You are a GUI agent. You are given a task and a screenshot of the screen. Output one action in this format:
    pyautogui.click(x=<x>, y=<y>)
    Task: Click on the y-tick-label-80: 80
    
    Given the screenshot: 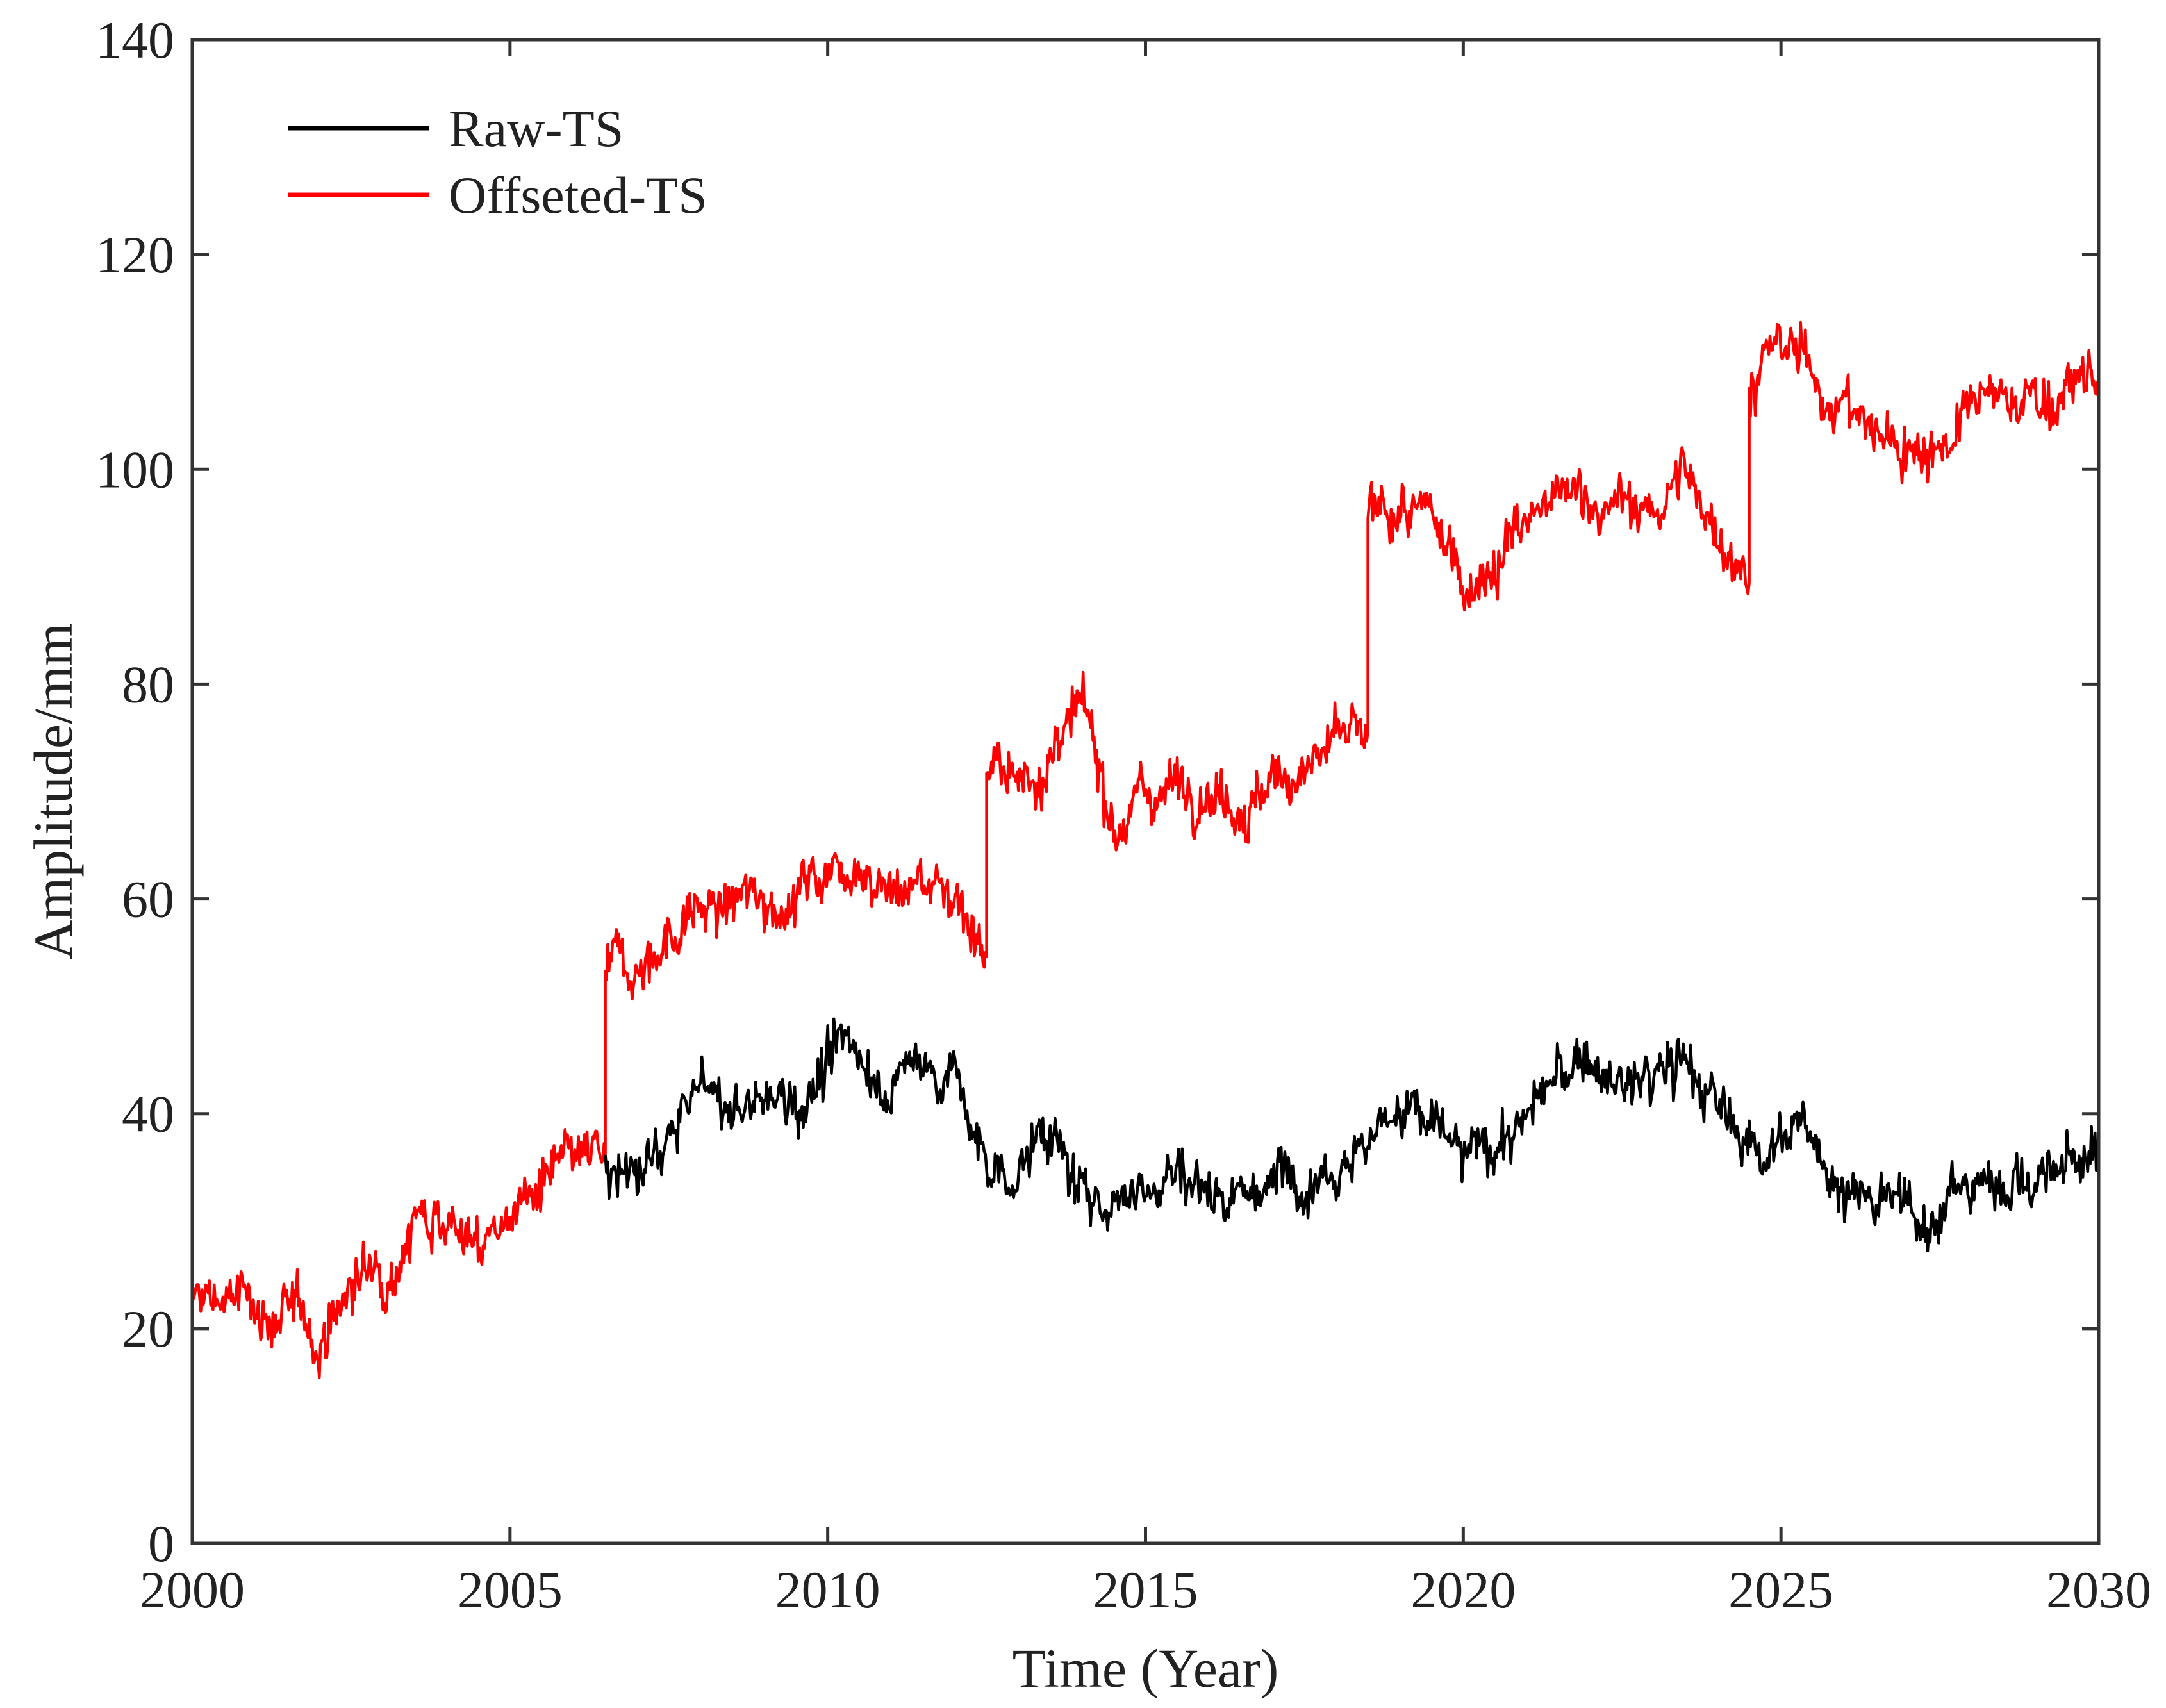 What is the action you would take?
    pyautogui.click(x=148, y=684)
    